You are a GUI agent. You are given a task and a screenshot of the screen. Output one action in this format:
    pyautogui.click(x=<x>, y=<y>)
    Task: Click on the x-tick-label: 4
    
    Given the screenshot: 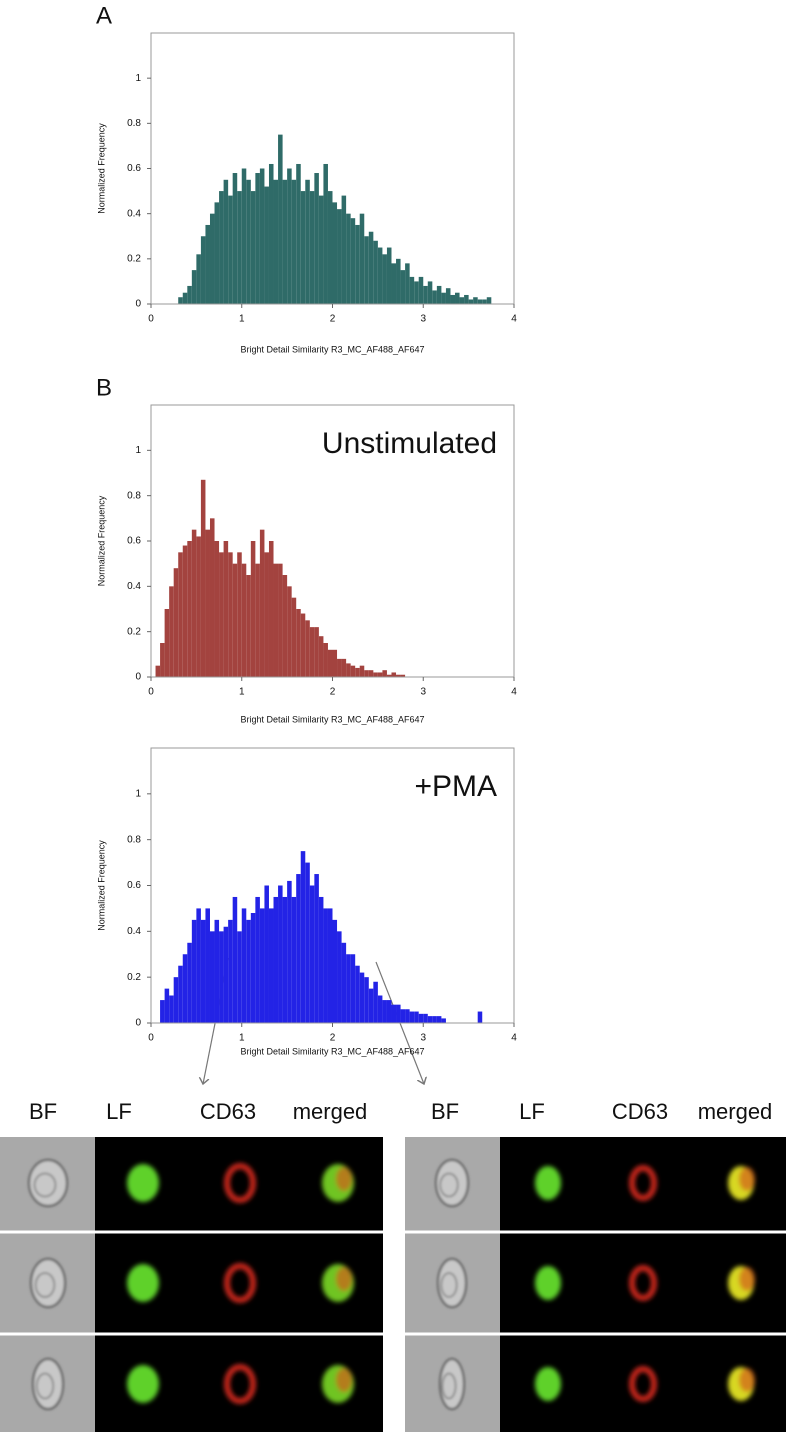 What is the action you would take?
    pyautogui.click(x=514, y=319)
    